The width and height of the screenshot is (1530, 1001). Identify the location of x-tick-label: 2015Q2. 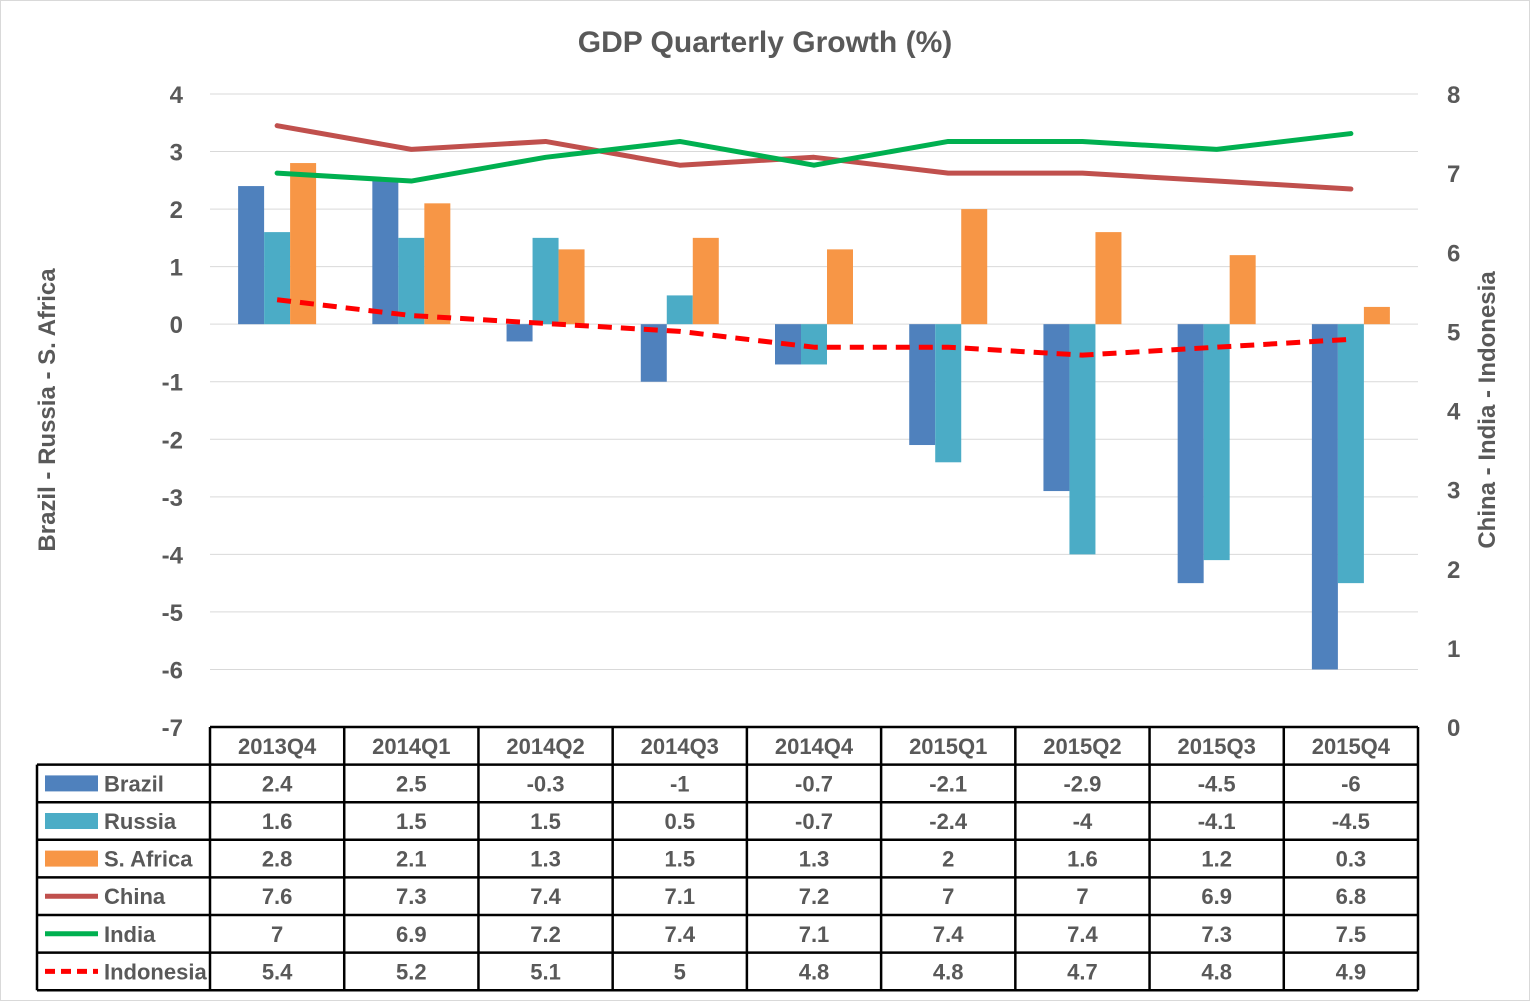
(1082, 746).